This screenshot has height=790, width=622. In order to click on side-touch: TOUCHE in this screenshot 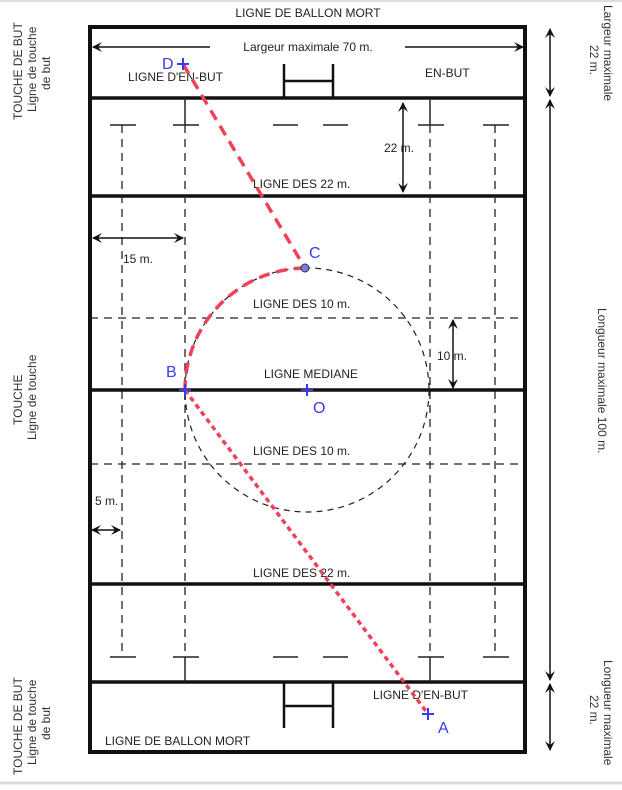, I will do `click(18, 400)`.